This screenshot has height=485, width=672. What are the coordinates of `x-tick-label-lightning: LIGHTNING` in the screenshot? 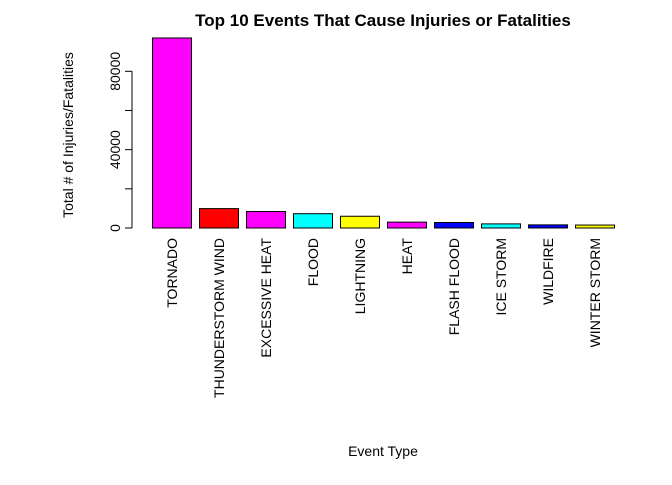 It's located at (360, 276).